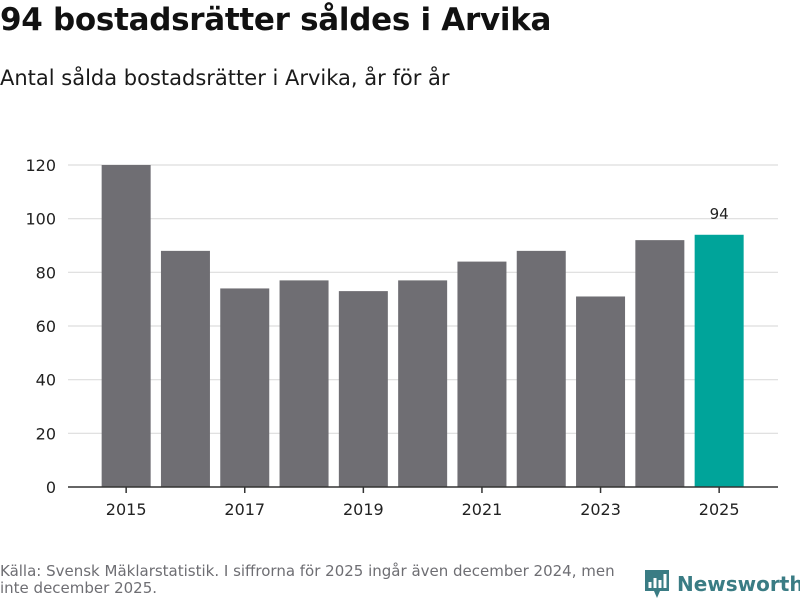 The height and width of the screenshot is (600, 800). I want to click on y-tick-label: 60, so click(46, 326).